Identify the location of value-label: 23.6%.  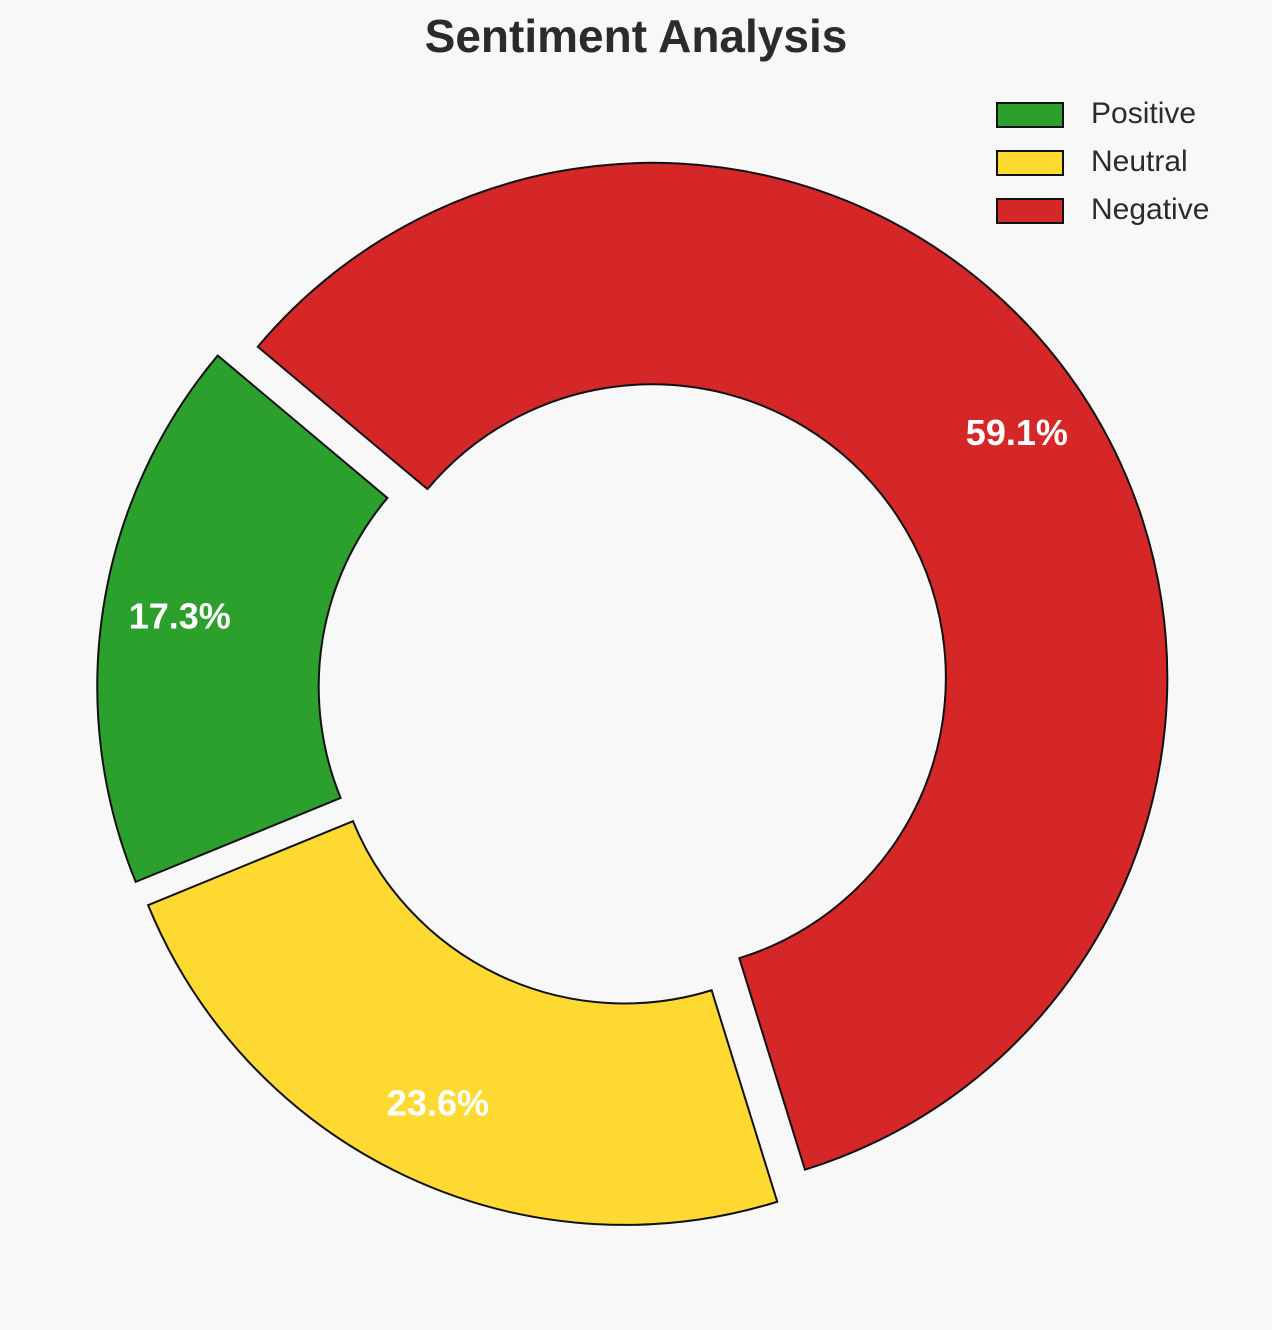
(438, 1102).